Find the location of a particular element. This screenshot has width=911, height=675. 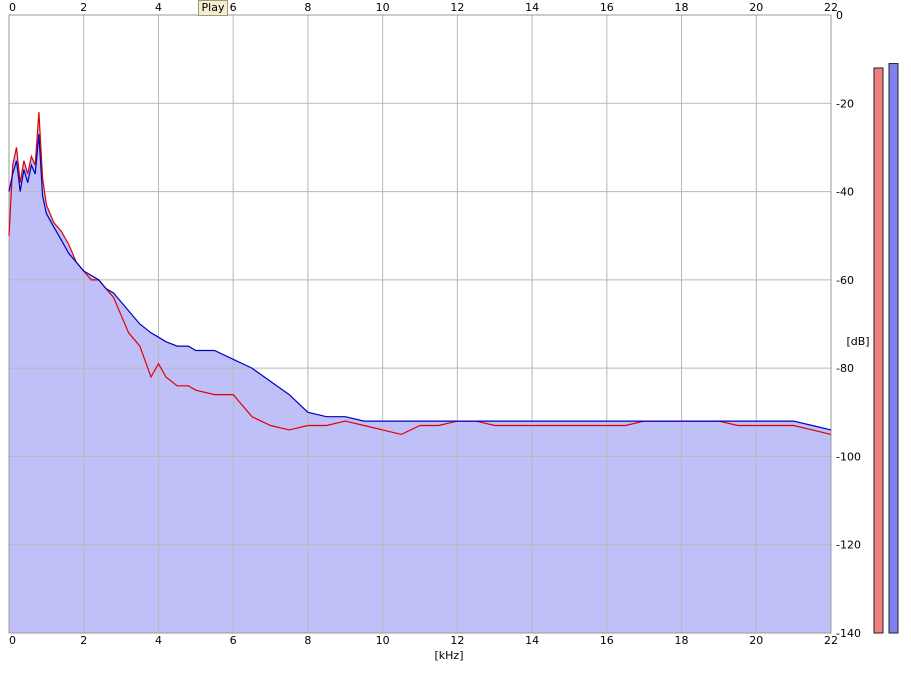

x-tick-label-top: 18 is located at coordinates (682, 7).